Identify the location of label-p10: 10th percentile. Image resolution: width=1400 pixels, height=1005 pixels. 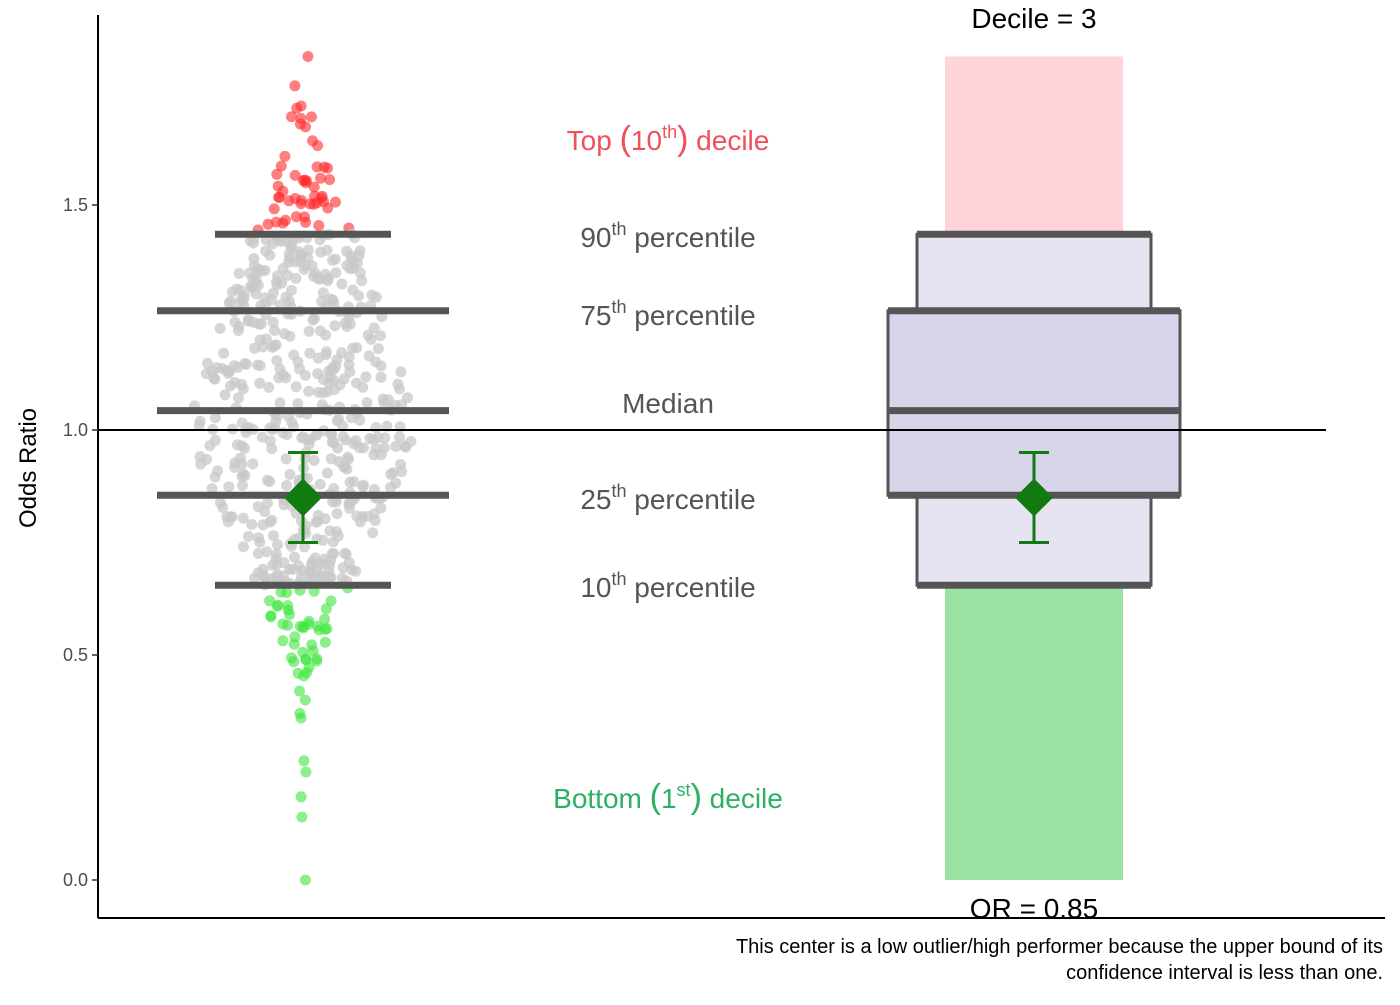
(667, 586).